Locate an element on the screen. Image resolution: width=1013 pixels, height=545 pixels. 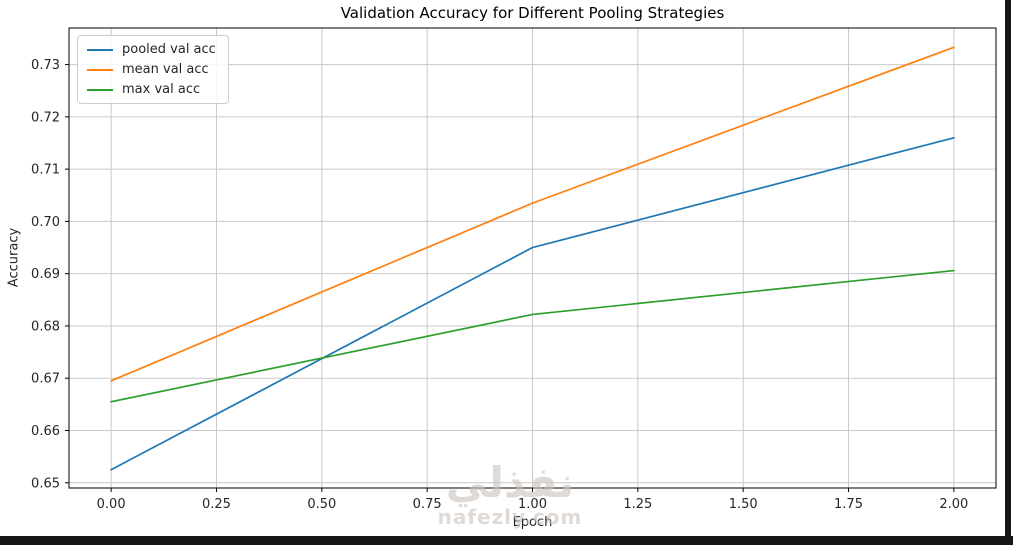
y-tick-label: 0.65 is located at coordinates (45, 483).